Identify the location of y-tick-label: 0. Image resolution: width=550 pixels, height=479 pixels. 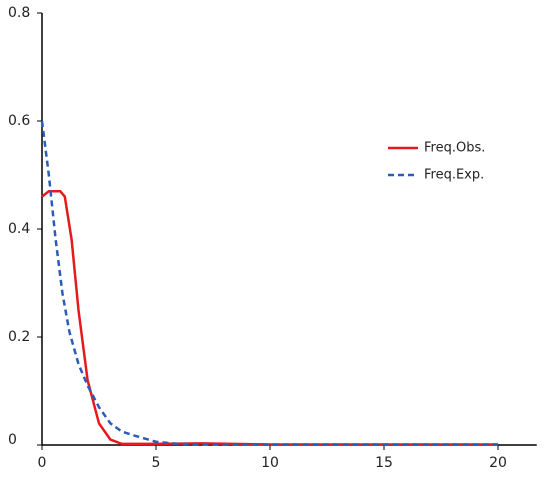
(12, 440).